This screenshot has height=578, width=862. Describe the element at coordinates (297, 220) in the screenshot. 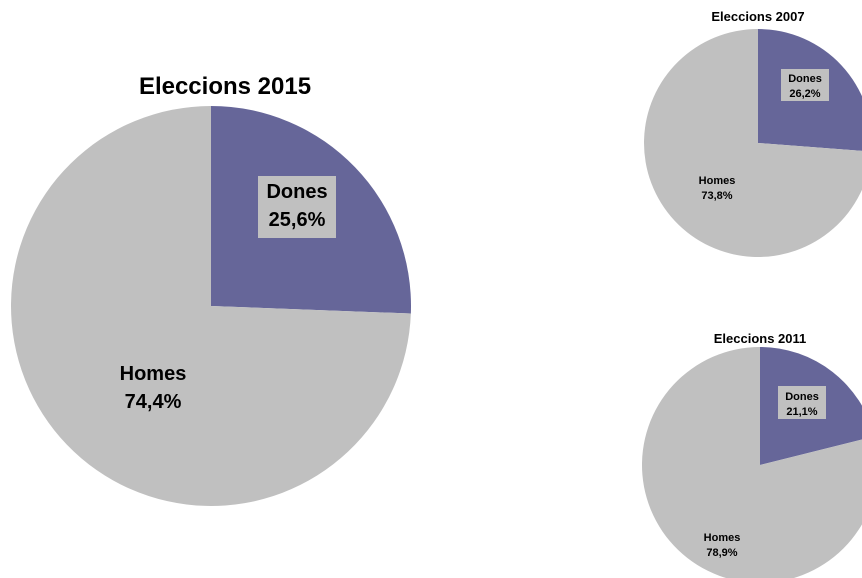

I see `slice-value-dones-2015: 25,6%` at that location.